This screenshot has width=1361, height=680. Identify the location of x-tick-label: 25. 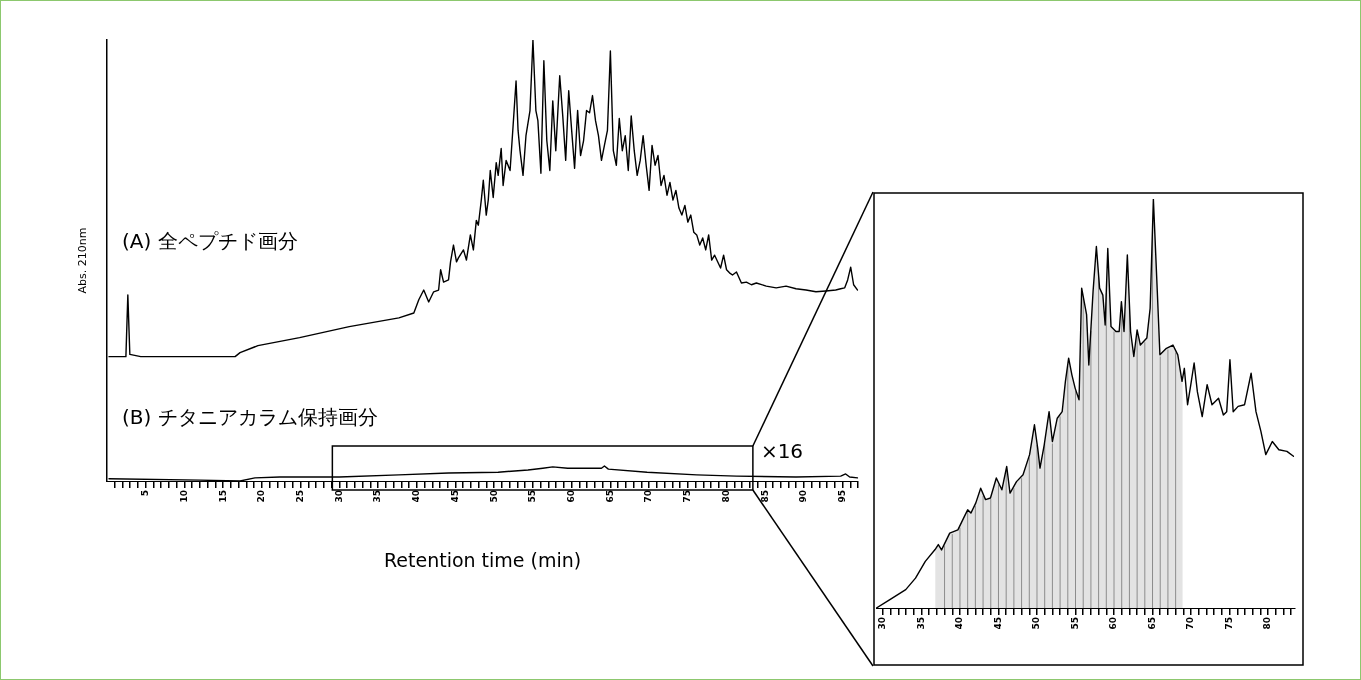
(299, 496).